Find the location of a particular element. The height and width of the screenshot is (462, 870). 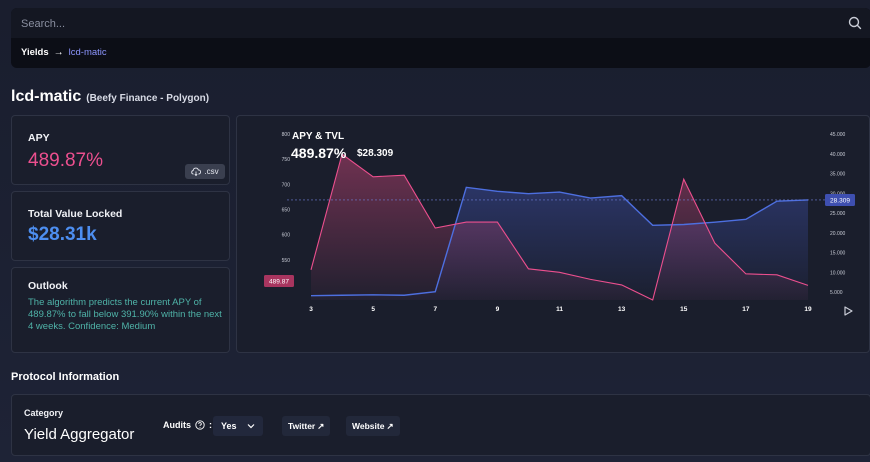

csv-download-button: .csv is located at coordinates (205, 171).